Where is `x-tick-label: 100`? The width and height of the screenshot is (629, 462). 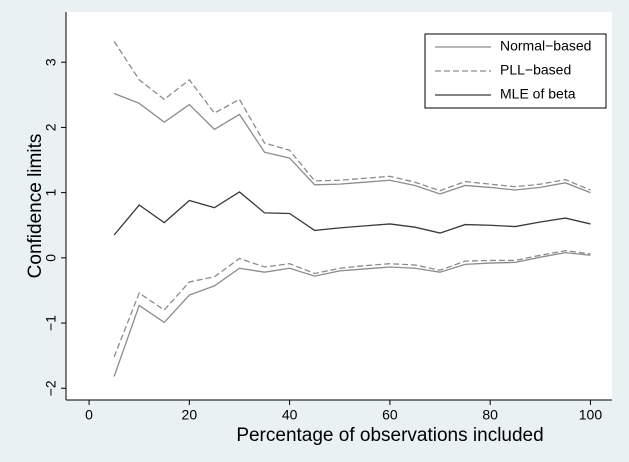
x-tick-label: 100 is located at coordinates (591, 415).